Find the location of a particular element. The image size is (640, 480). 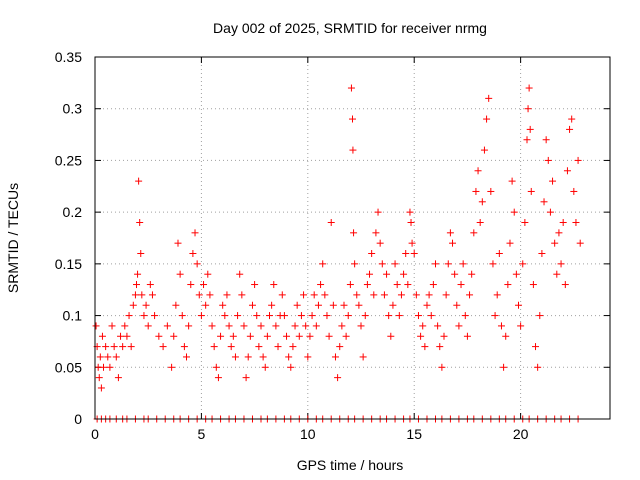

y-tick-label: 0.05 is located at coordinates (68, 367).